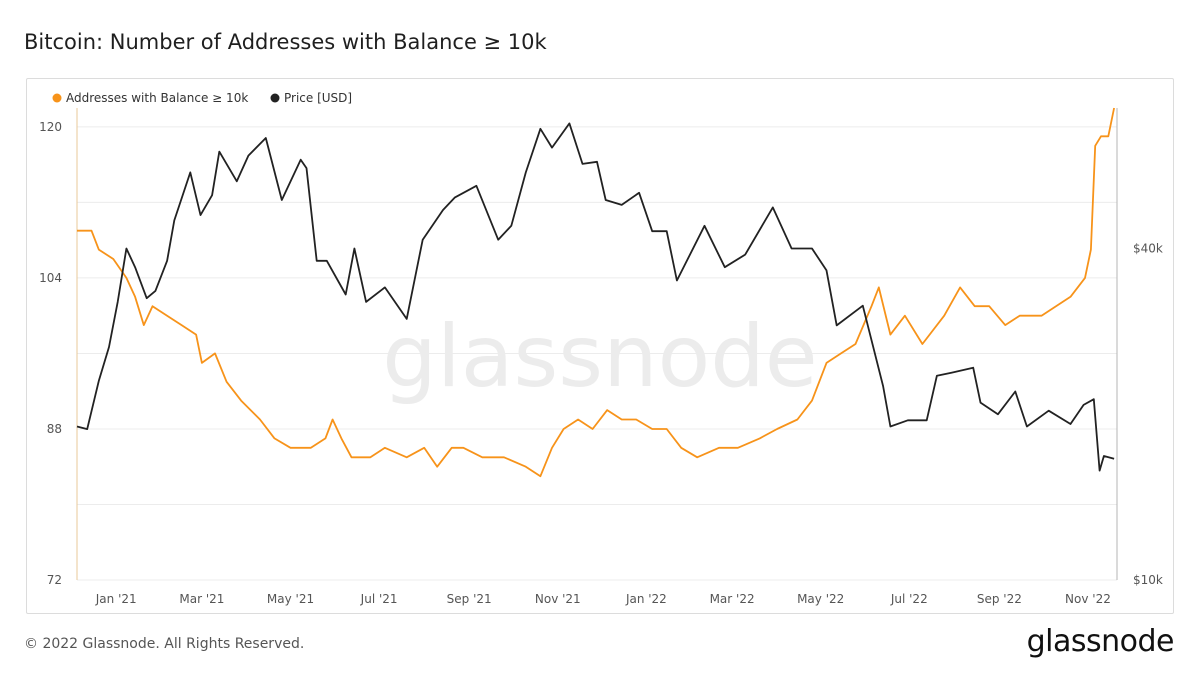 This screenshot has width=1200, height=675. I want to click on x-tick-label: Jul '21, so click(379, 599).